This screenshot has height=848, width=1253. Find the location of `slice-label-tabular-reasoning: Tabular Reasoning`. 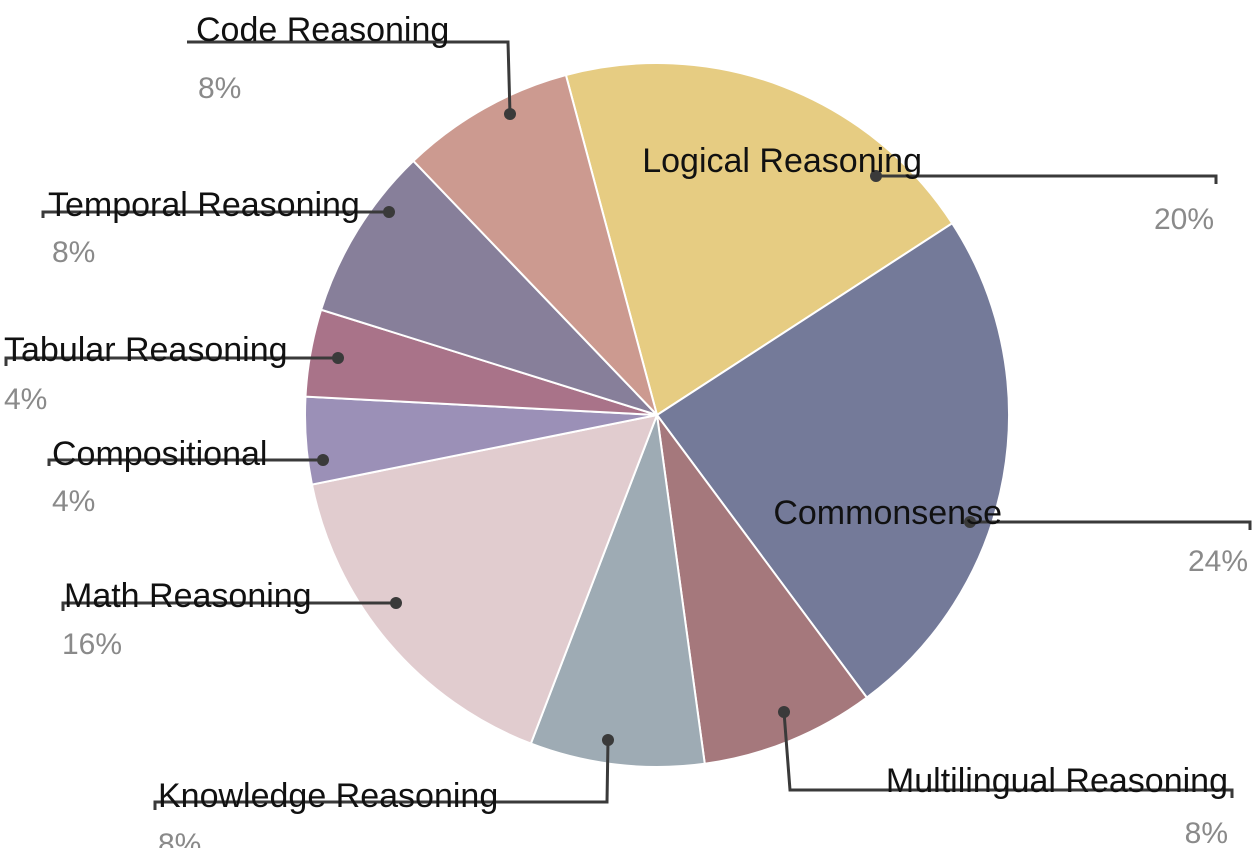

slice-label-tabular-reasoning: Tabular Reasoning is located at coordinates (146, 350).